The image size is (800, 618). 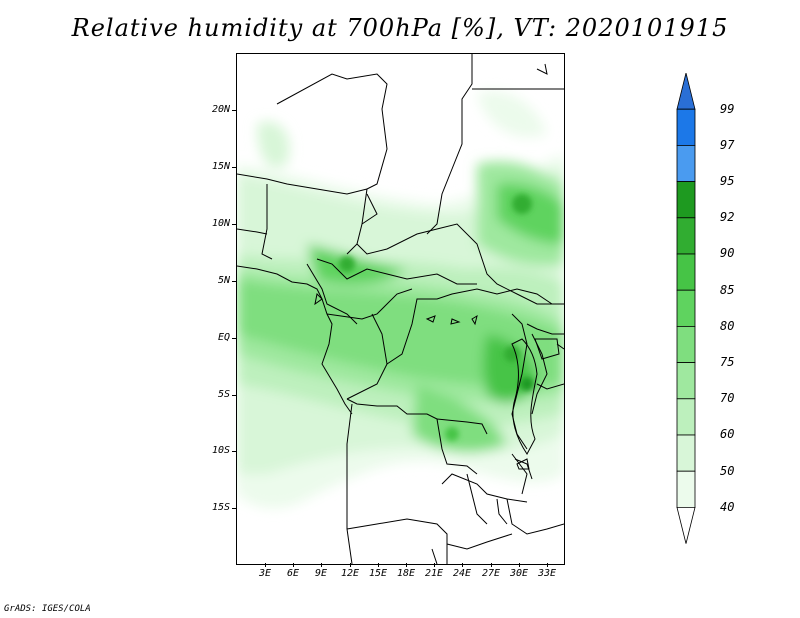 I want to click on lat-label-5n: 5N, so click(x=223, y=280).